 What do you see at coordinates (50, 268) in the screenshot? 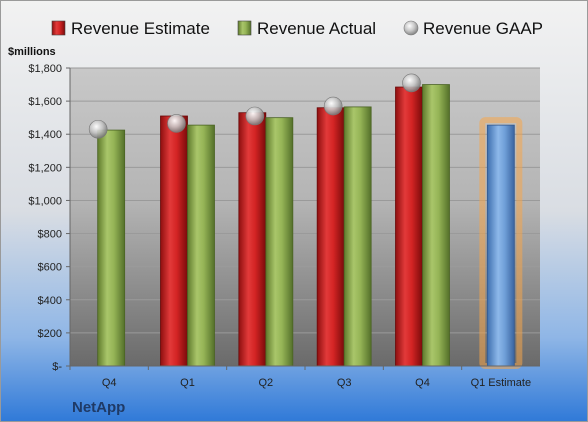
I see `y-tick-label: $600` at bounding box center [50, 268].